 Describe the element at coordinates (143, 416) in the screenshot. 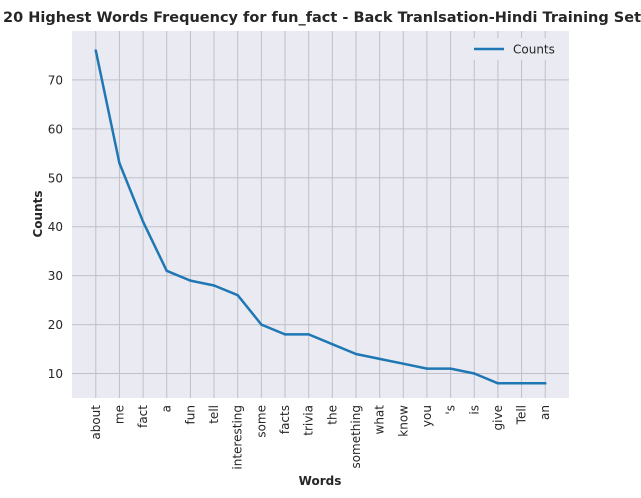

I see `x-tick-label: fact` at that location.